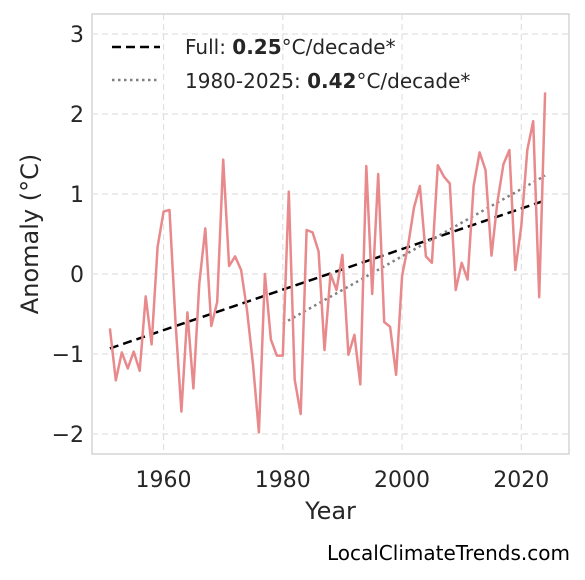 The width and height of the screenshot is (585, 580). I want to click on legend-label-recent-trend: 1980-2025: 0.42°C/decade*, so click(327, 81).